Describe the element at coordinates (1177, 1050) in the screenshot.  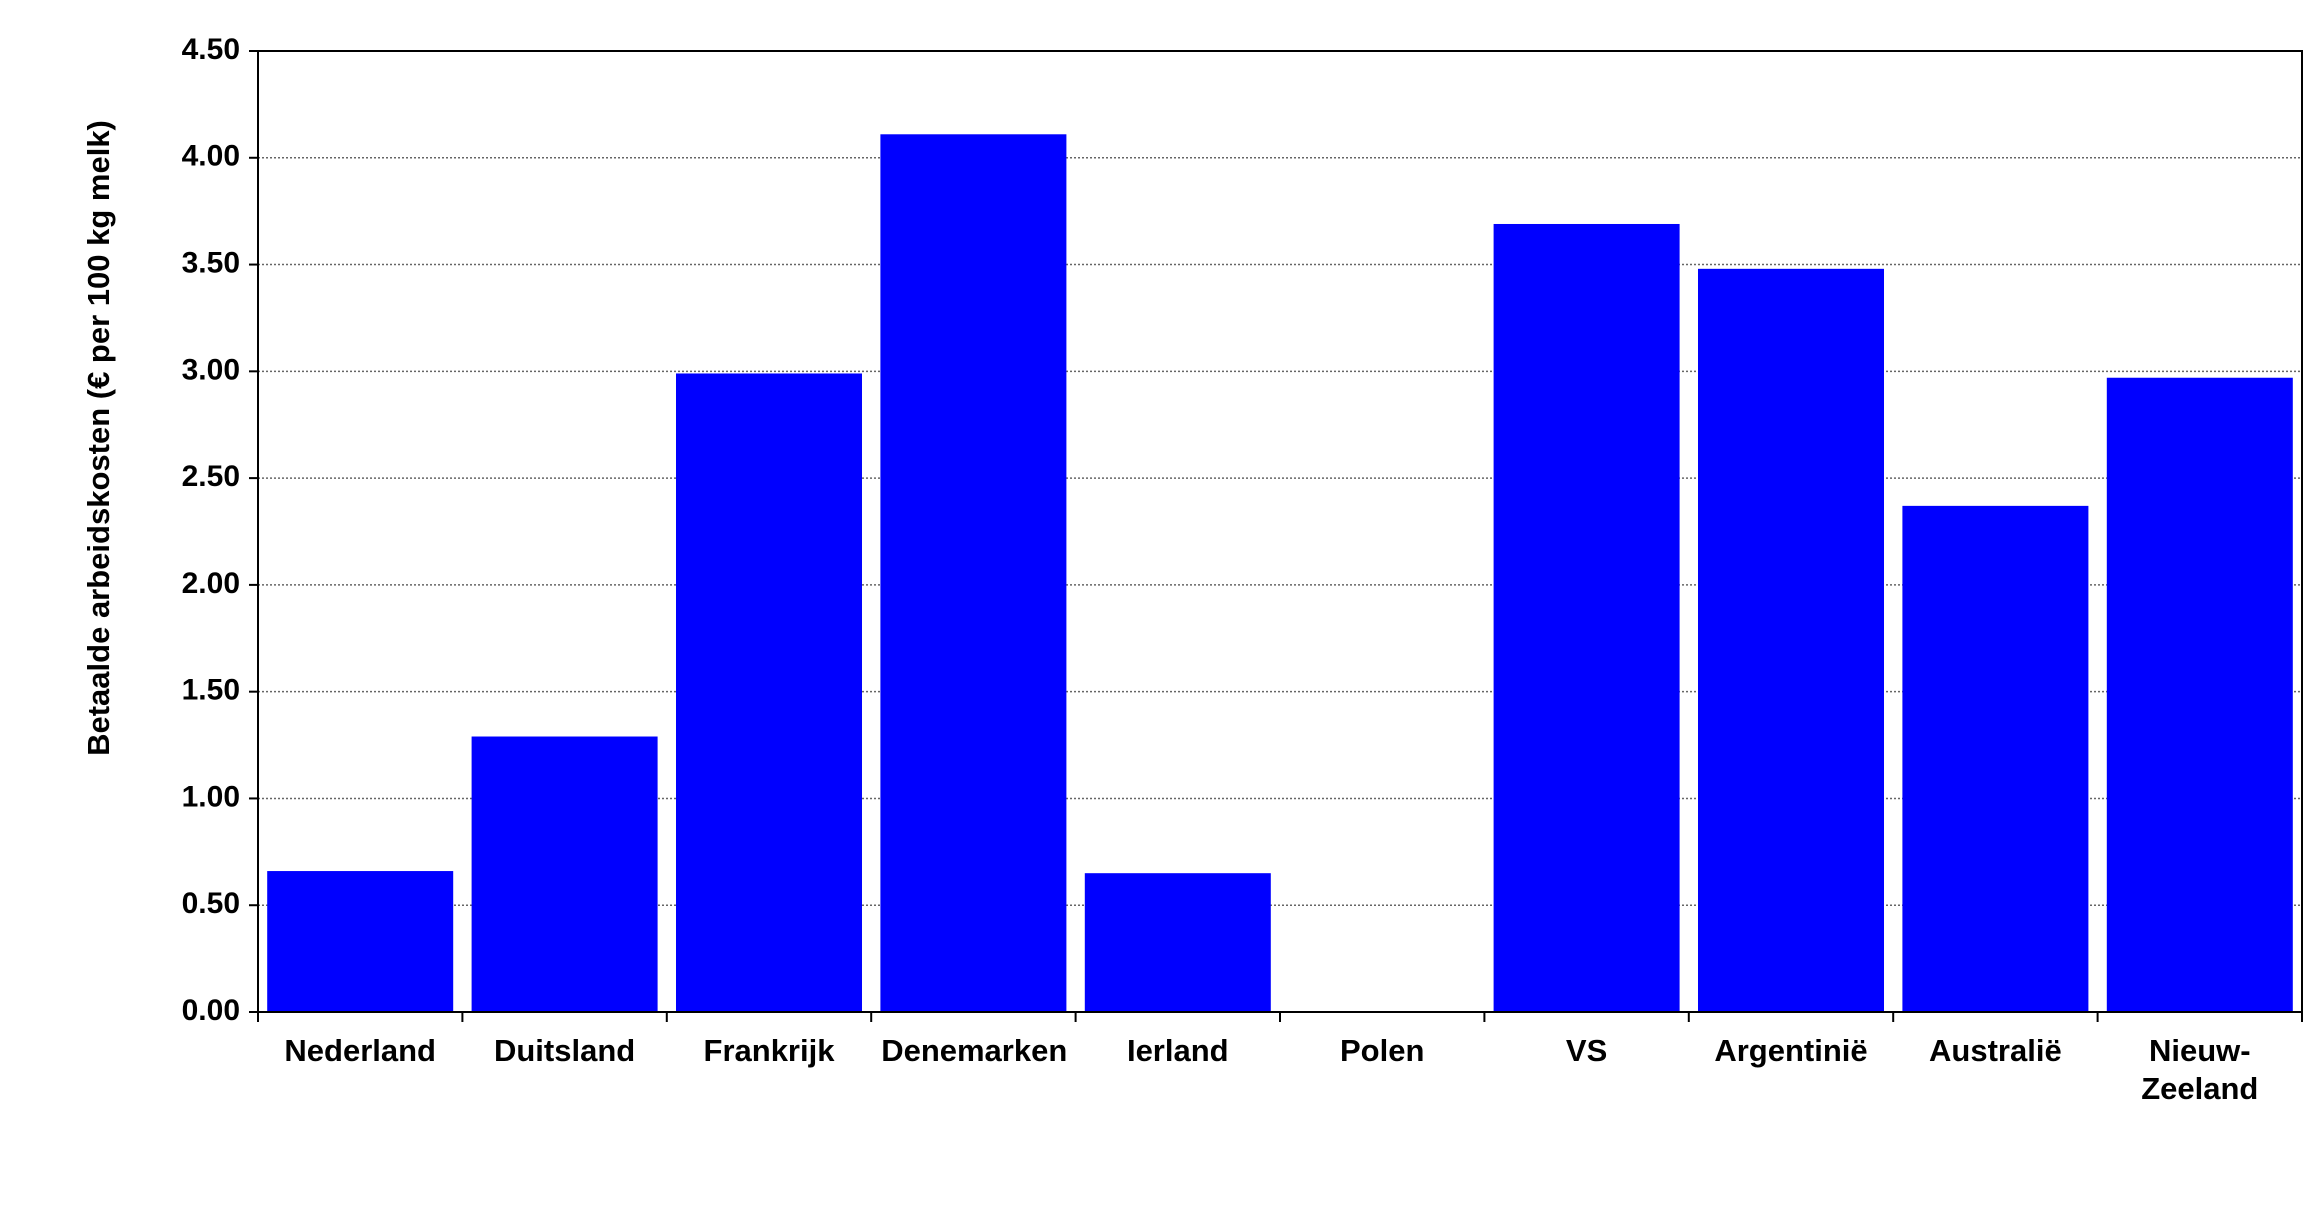
I see `x-tick-label: Ierland` at that location.